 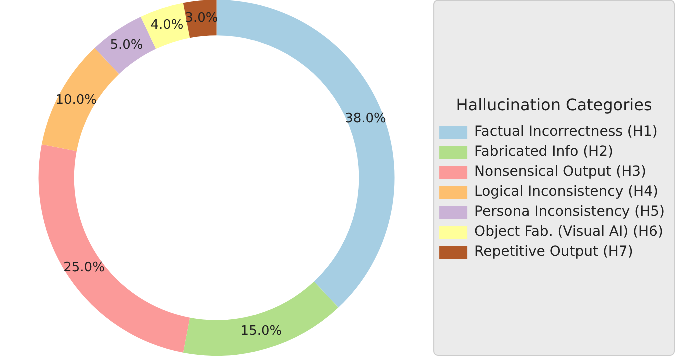 What do you see at coordinates (167, 26) in the screenshot?
I see `data-label: 4.0%` at bounding box center [167, 26].